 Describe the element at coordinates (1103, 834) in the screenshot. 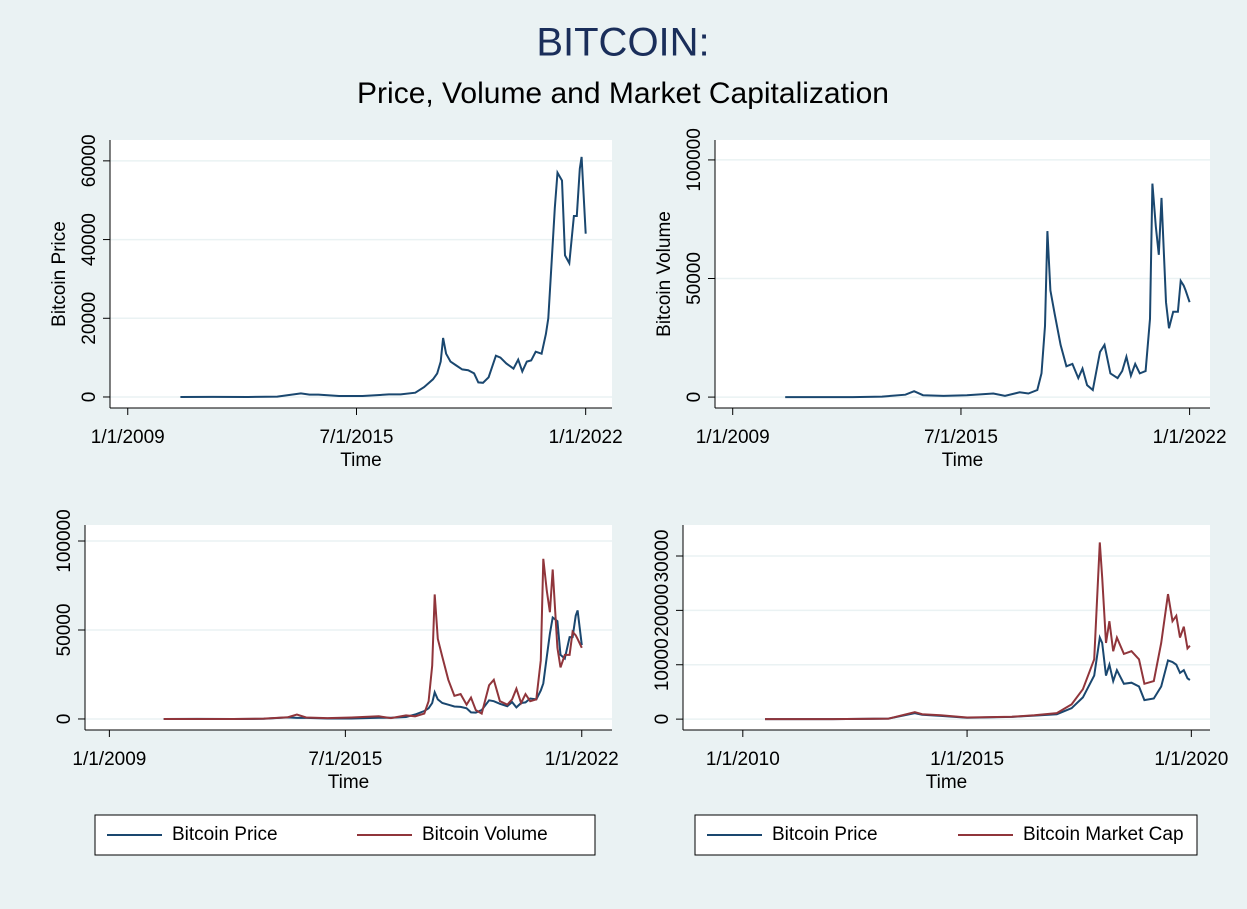

I see `legend-label: Bitcoin Market Cap` at that location.